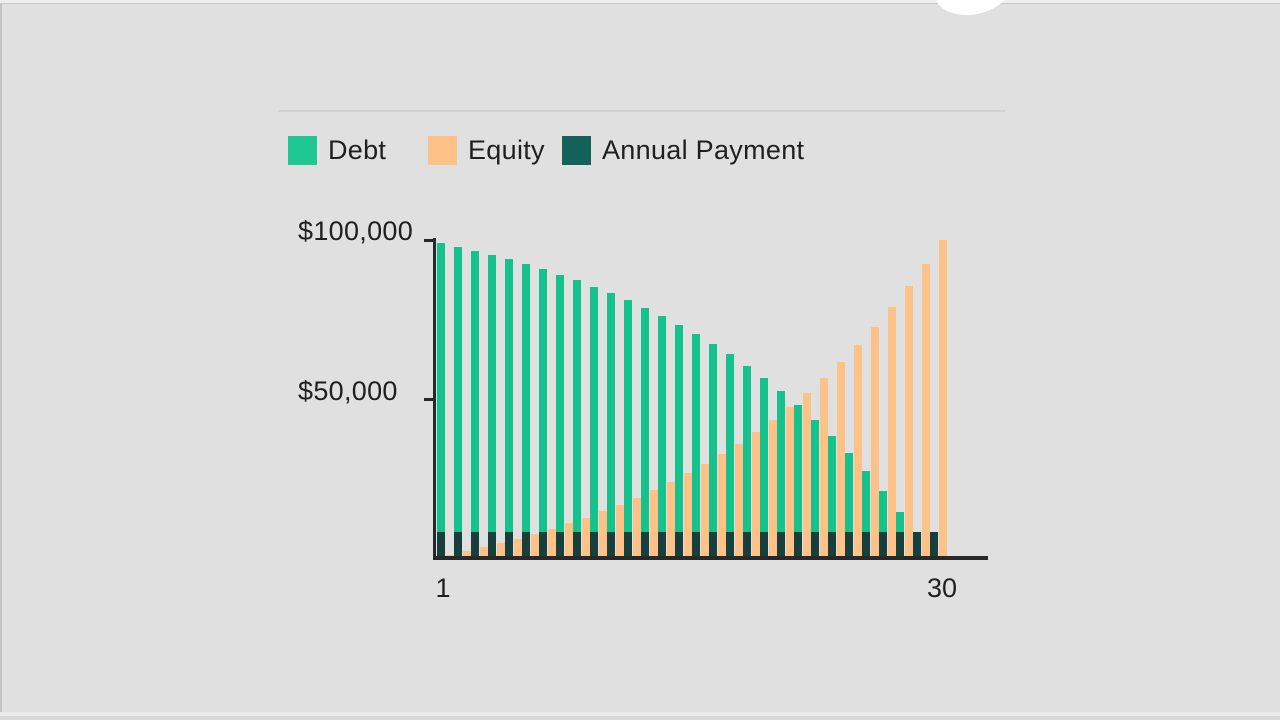 This screenshot has width=1280, height=720. Describe the element at coordinates (337, 150) in the screenshot. I see `legend-item-debt: Debt` at that location.